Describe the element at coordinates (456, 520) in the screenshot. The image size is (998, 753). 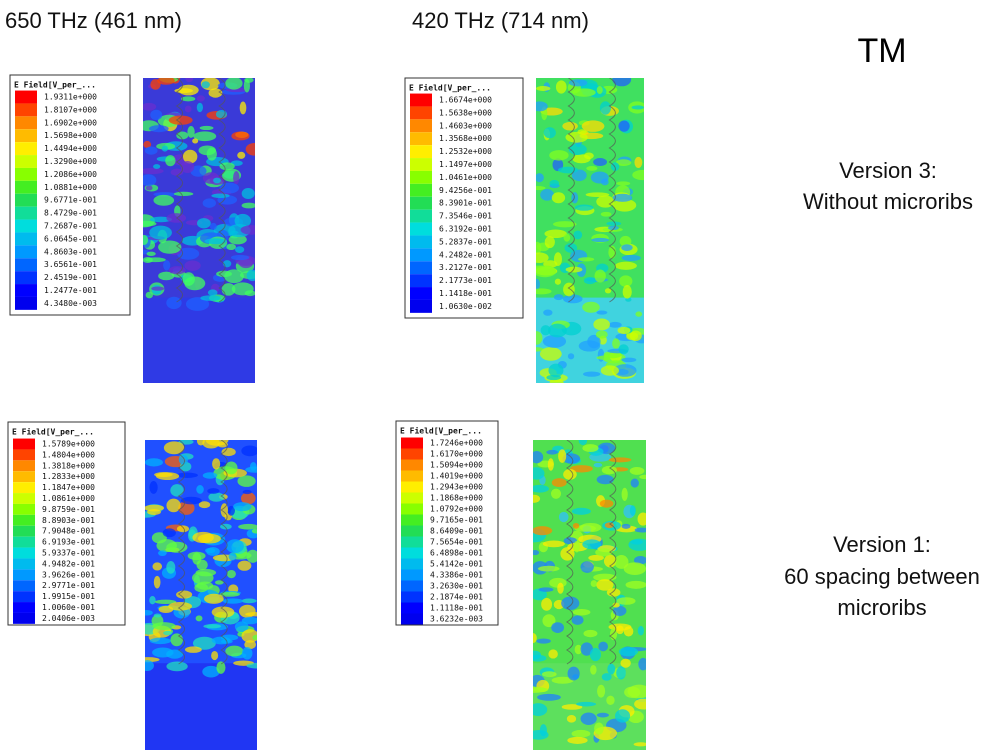
I see `legend-value: 9.7165e-001` at that location.